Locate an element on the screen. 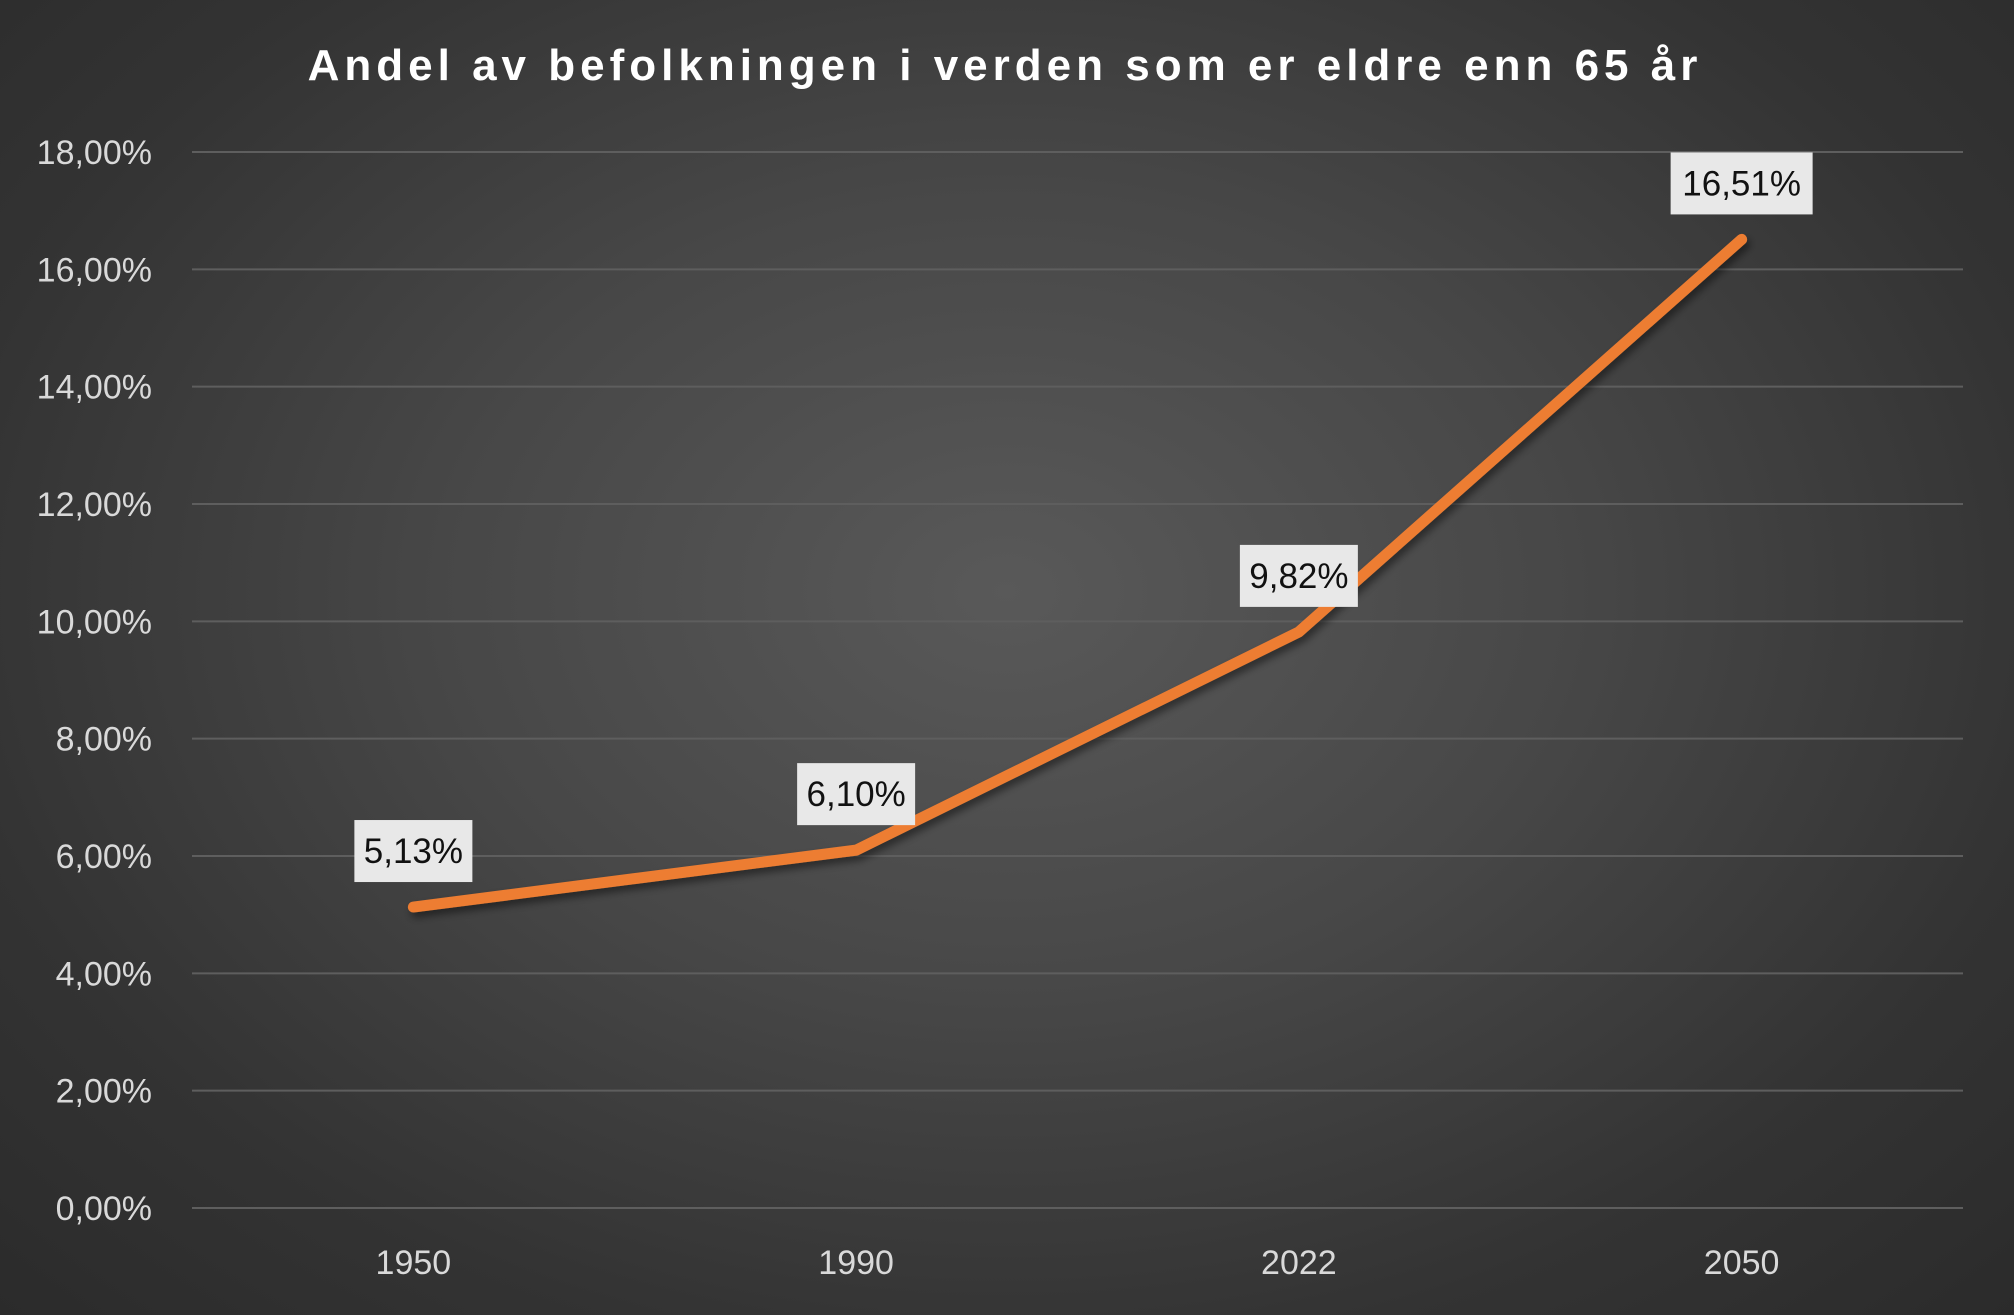 Image resolution: width=2014 pixels, height=1315 pixels. x-tick-label: 1950 is located at coordinates (414, 1263).